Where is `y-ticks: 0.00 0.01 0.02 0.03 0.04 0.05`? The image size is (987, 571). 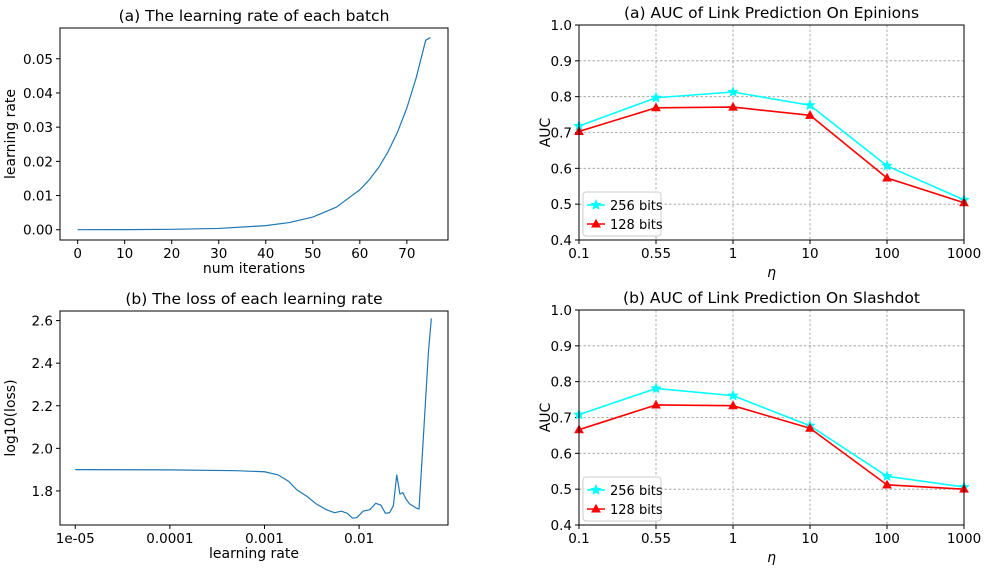 y-ticks: 0.00 0.01 0.02 0.03 0.04 0.05 is located at coordinates (41, 145).